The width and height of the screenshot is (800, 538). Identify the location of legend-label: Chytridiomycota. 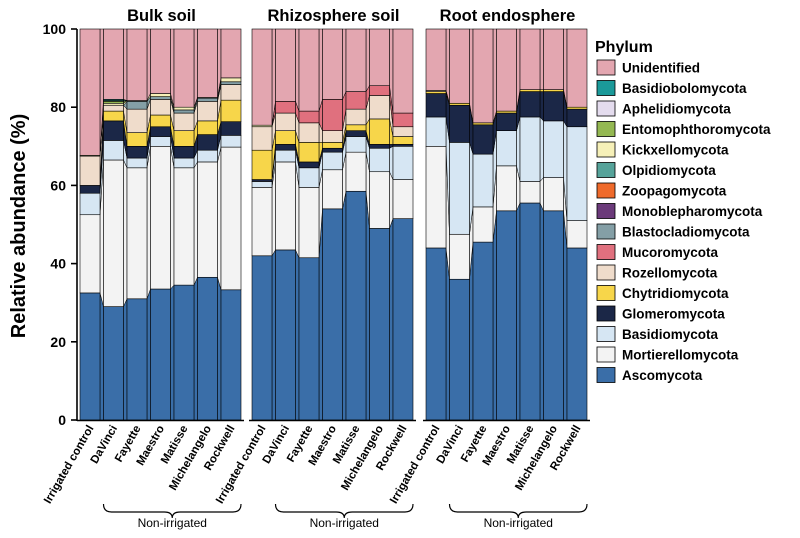
(675, 293).